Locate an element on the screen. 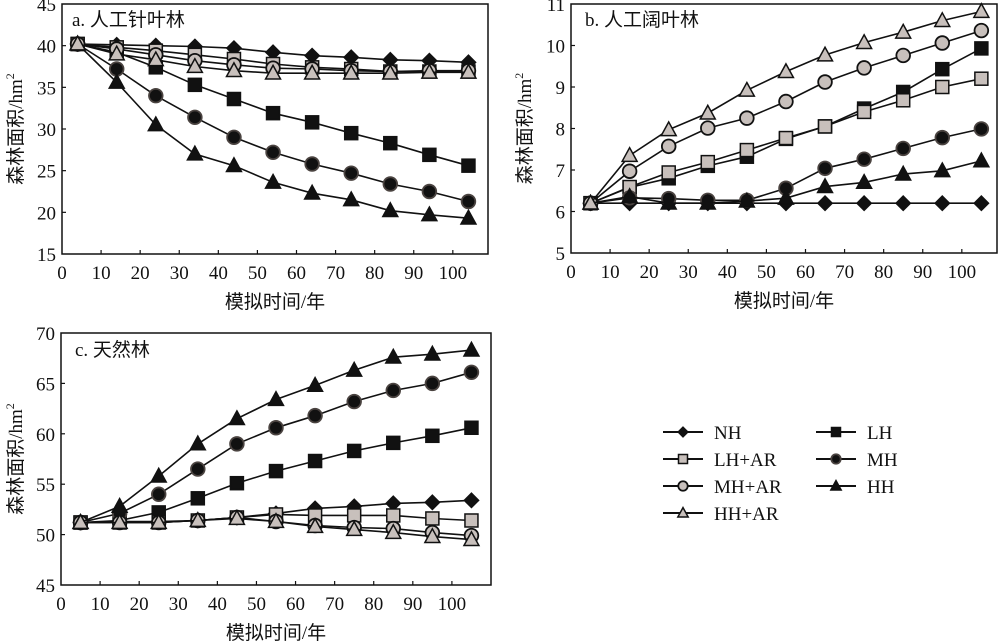 This screenshot has height=643, width=1000. x-tick-label: 30 is located at coordinates (179, 273).